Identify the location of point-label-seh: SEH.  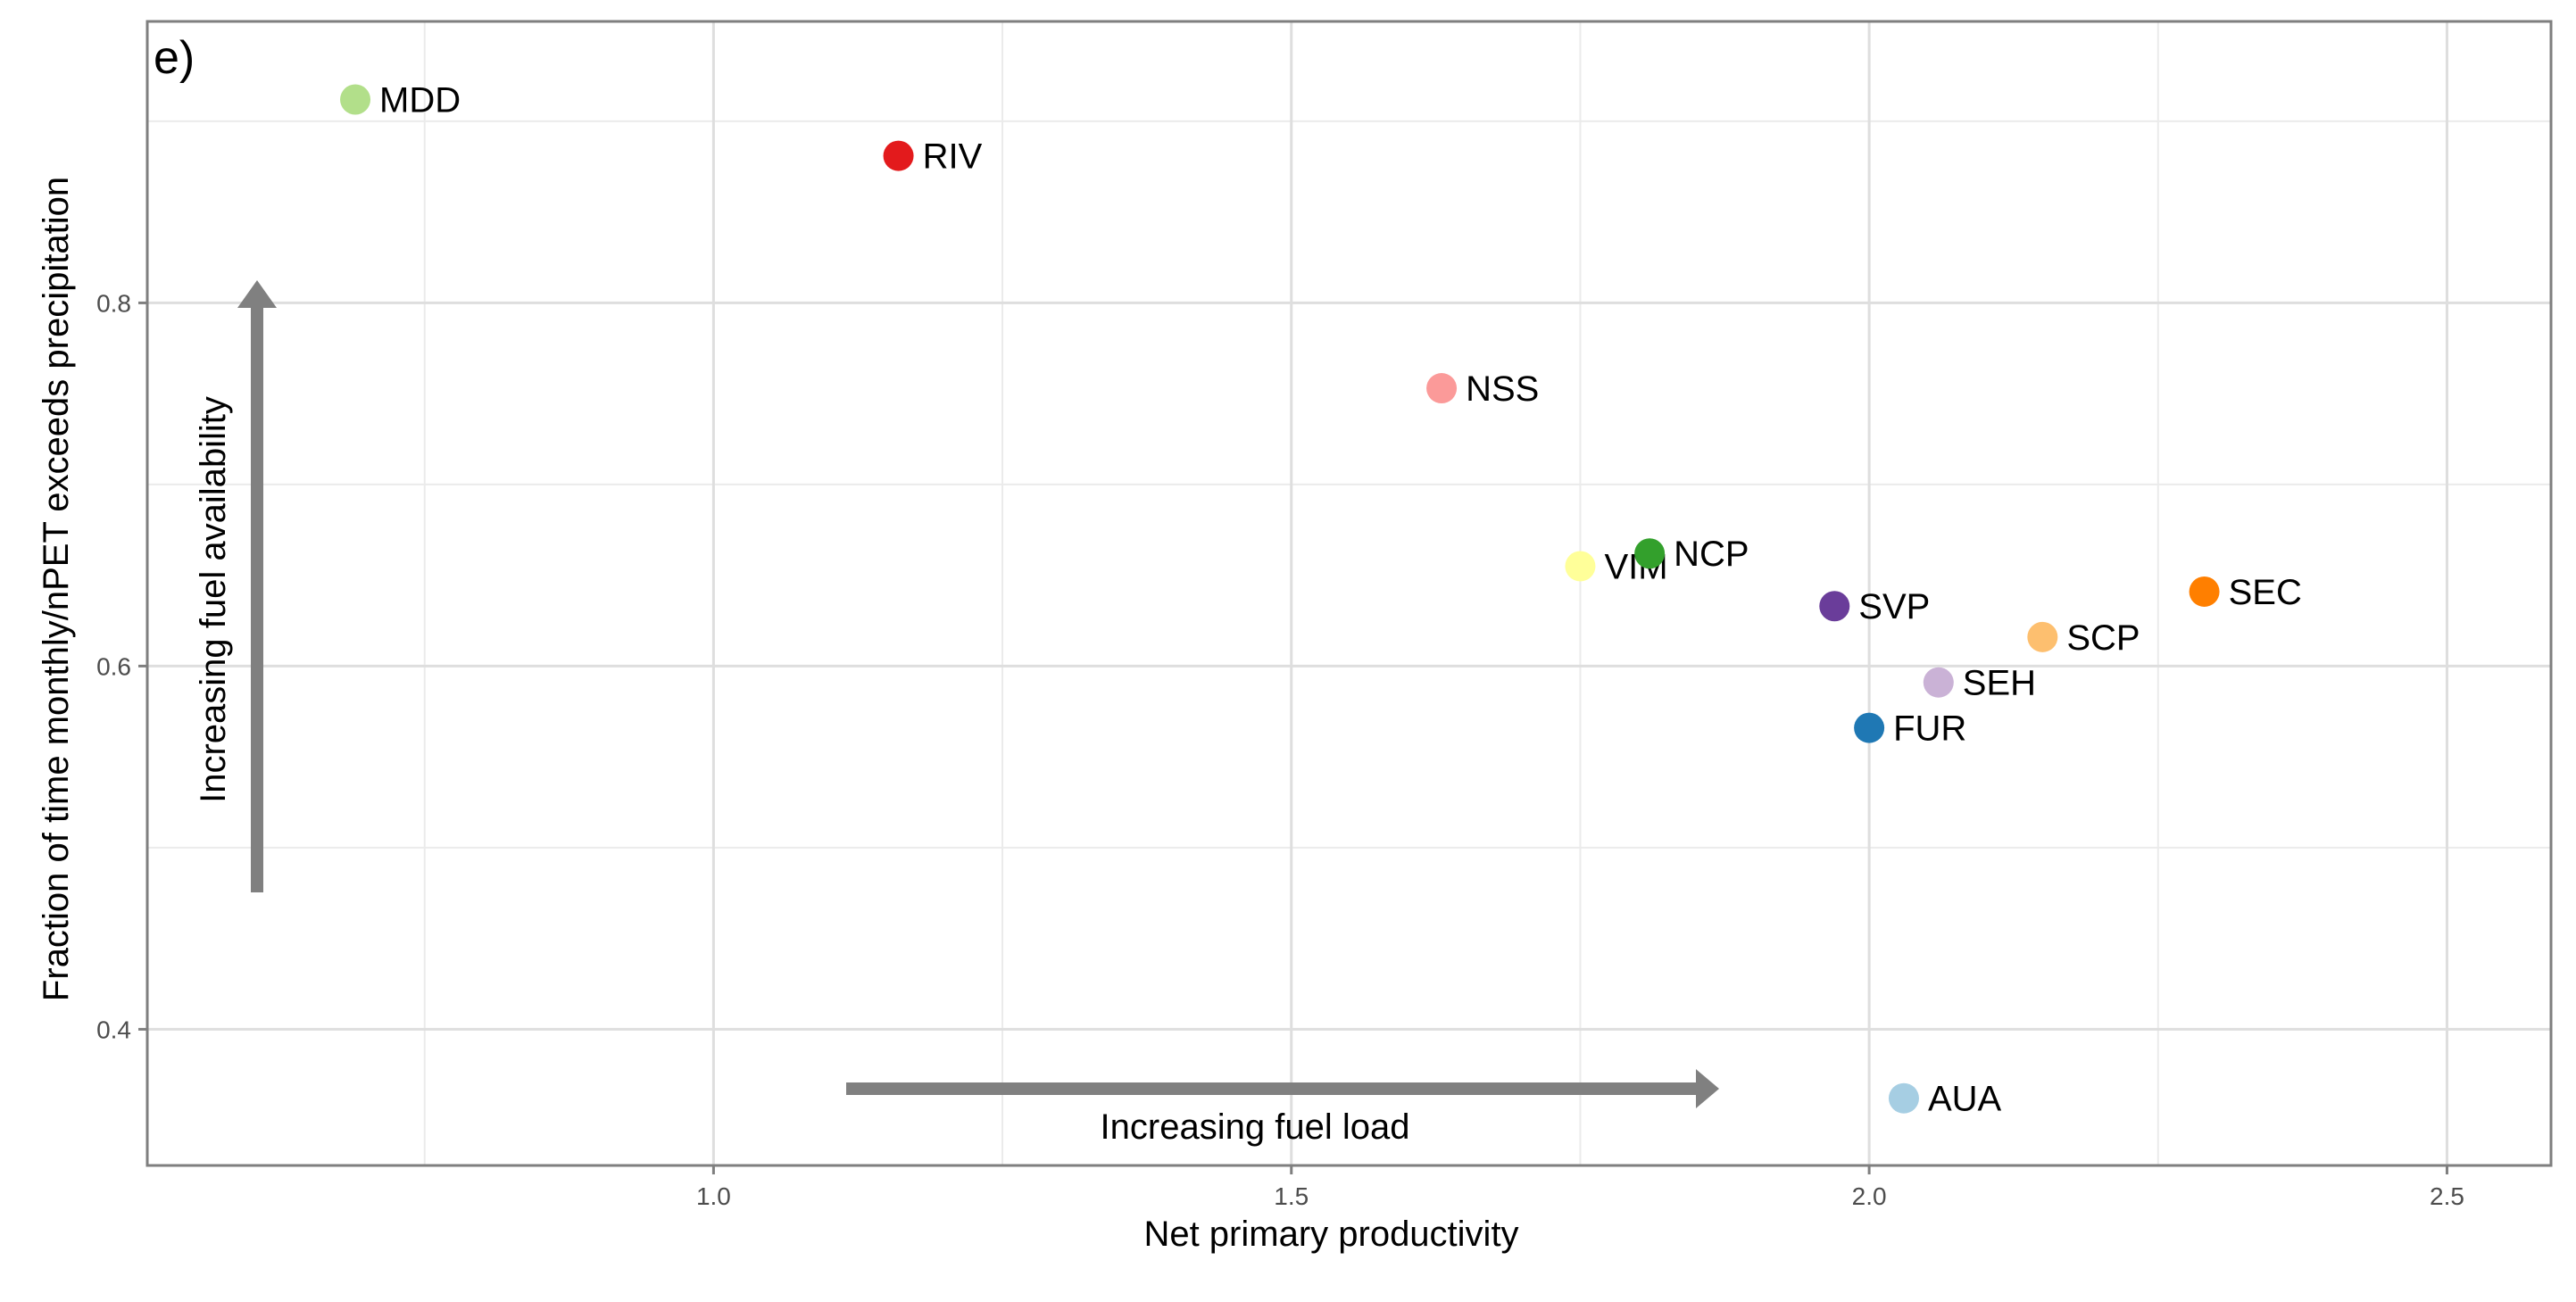
(2000, 684).